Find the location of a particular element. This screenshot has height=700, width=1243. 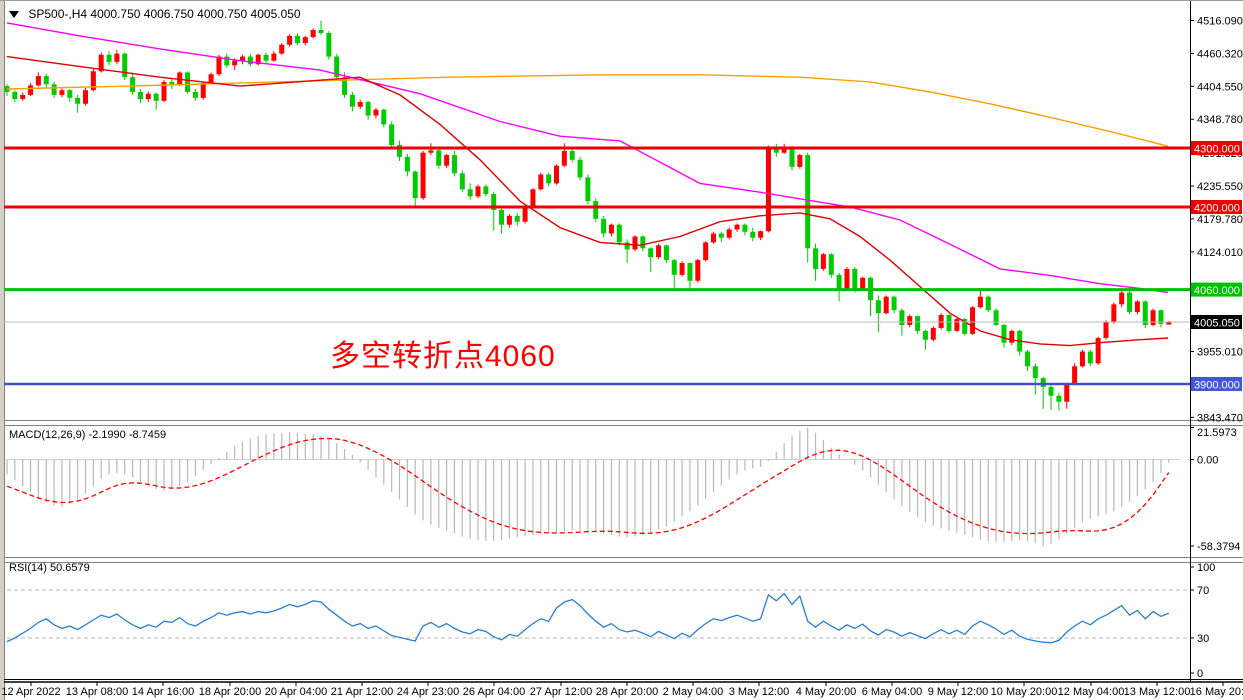

time-axis-label: 13 May 12:00 is located at coordinates (1157, 692).